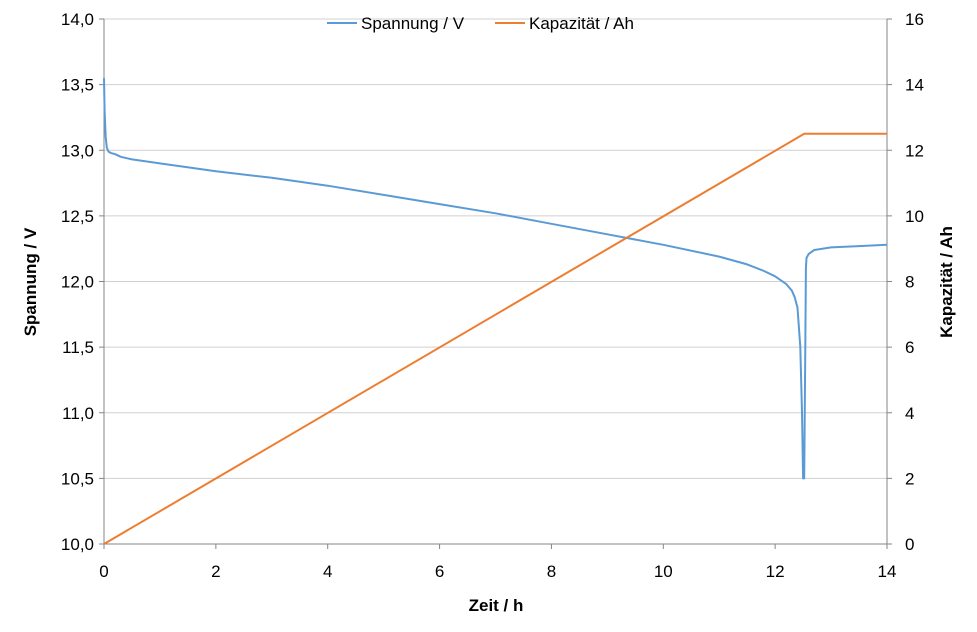  What do you see at coordinates (887, 571) in the screenshot?
I see `x-tick-label: 14` at bounding box center [887, 571].